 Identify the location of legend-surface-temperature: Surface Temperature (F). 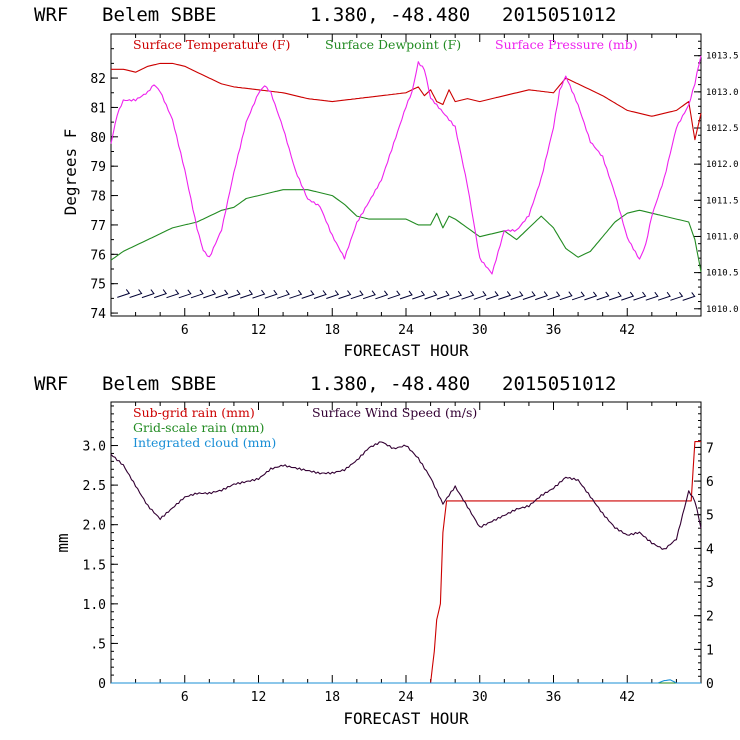
(211, 44).